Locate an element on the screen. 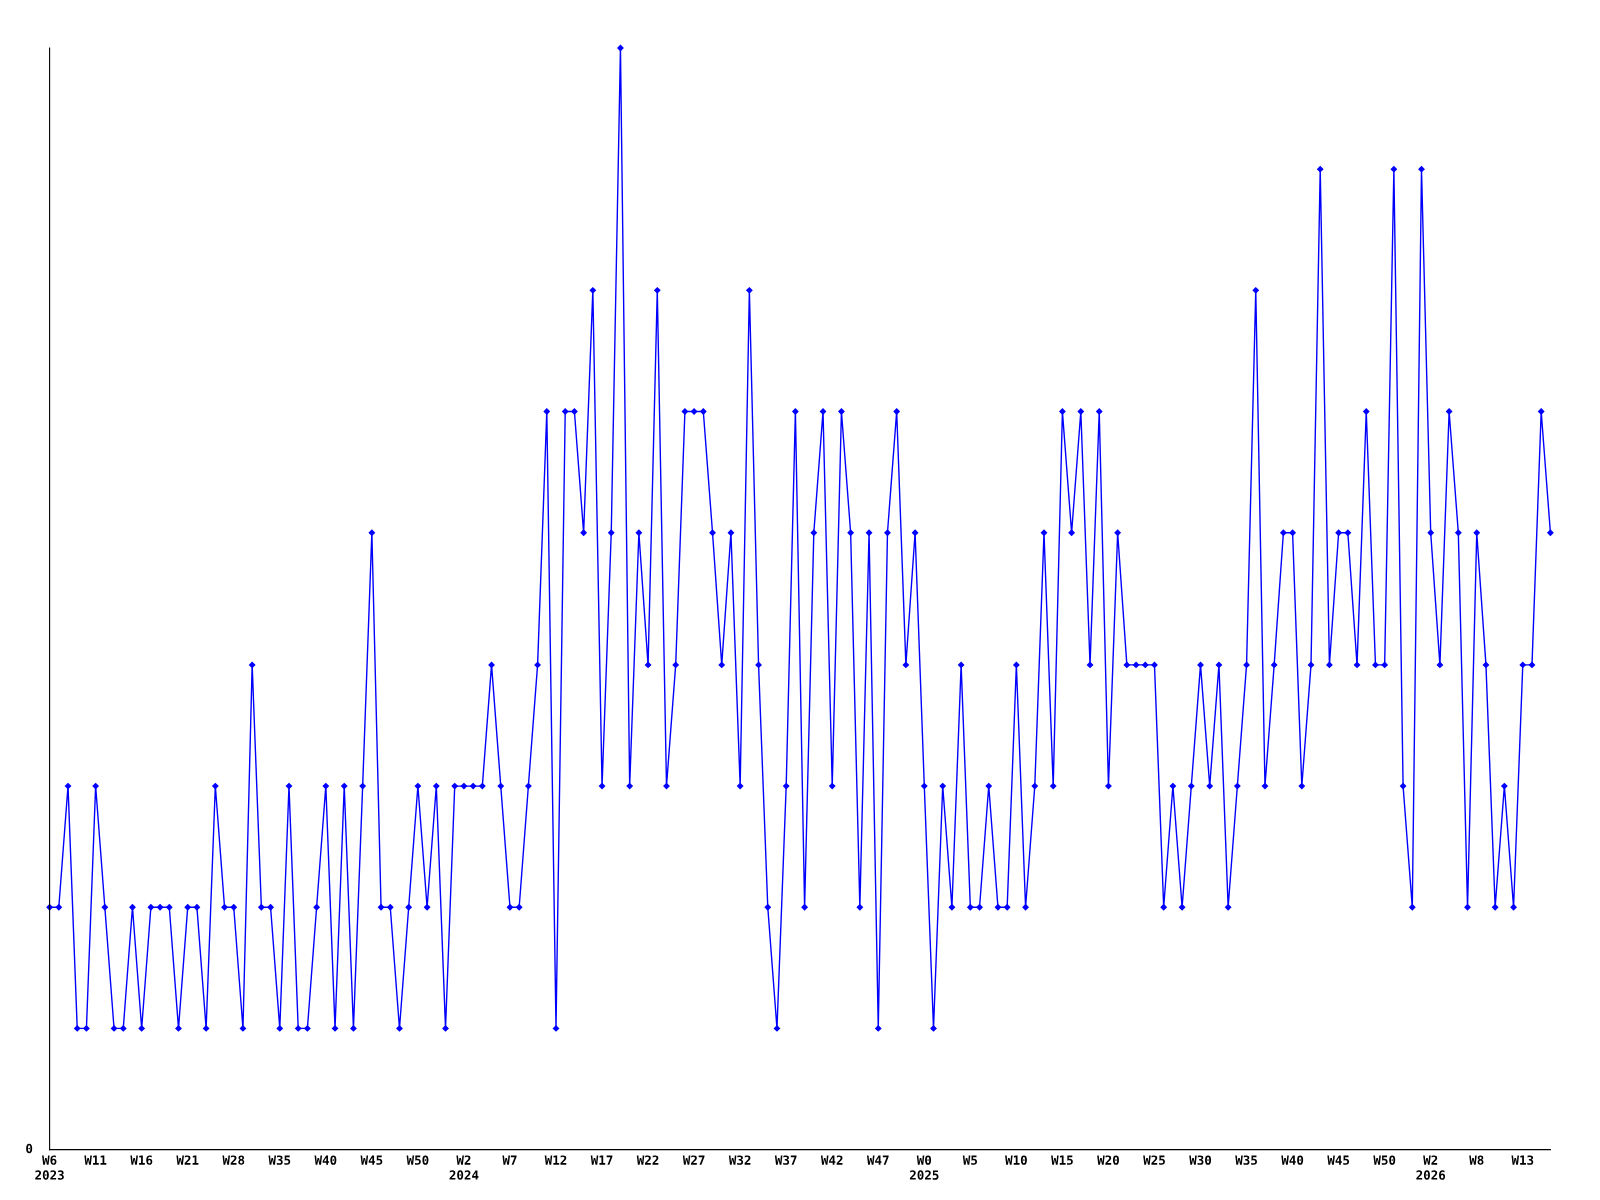 The height and width of the screenshot is (1200, 1600). x-tick-label: W2 2026 is located at coordinates (1431, 1167).